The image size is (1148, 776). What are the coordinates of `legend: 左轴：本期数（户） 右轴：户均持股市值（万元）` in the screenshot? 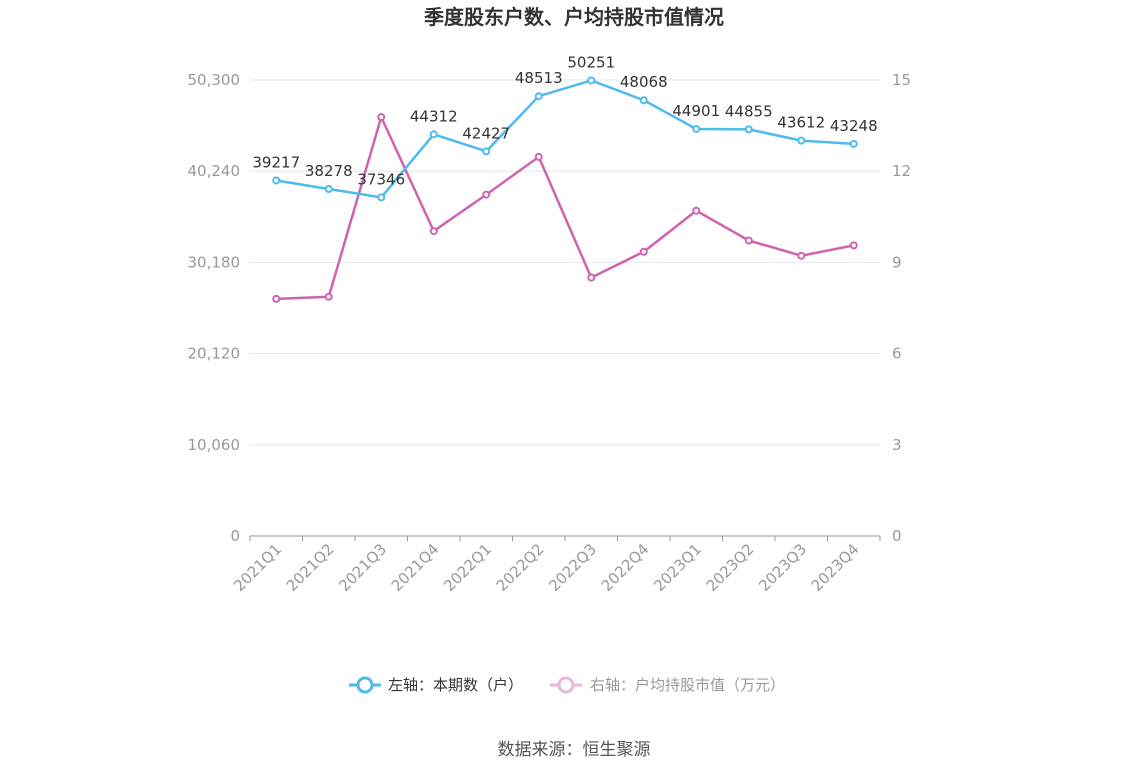 It's located at (567, 685).